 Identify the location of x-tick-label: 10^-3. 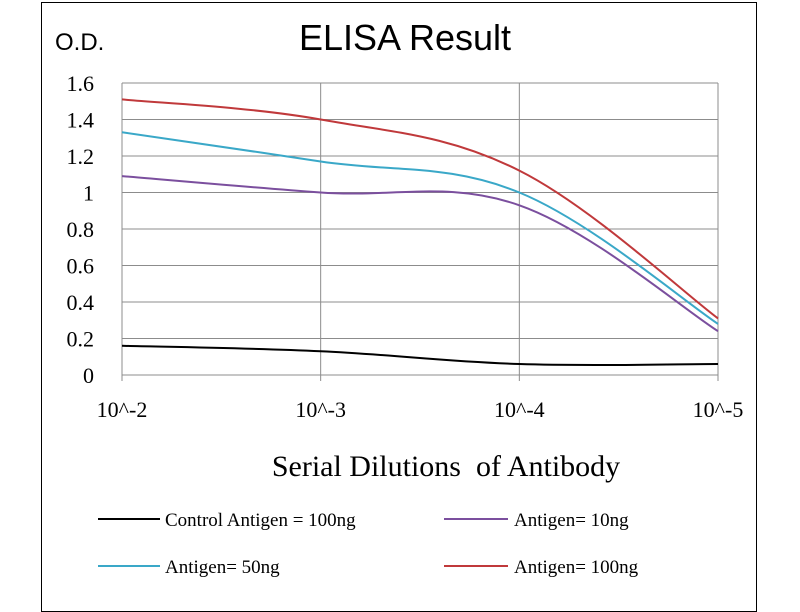
(320, 409).